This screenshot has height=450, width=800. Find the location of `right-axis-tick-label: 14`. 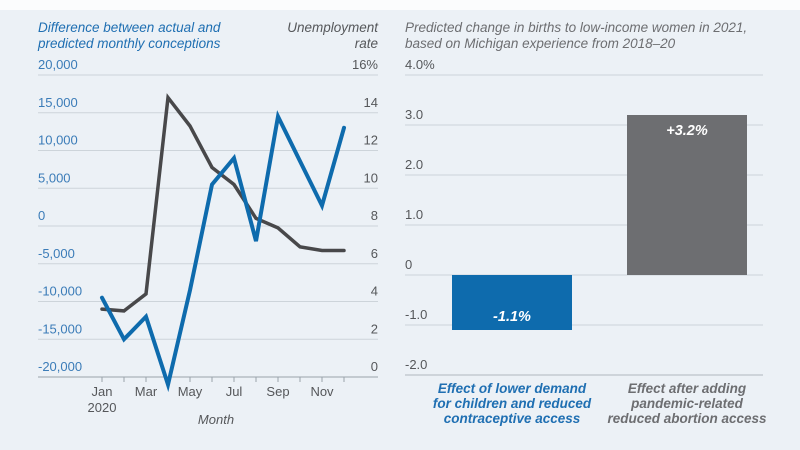

right-axis-tick-label: 14 is located at coordinates (371, 102).